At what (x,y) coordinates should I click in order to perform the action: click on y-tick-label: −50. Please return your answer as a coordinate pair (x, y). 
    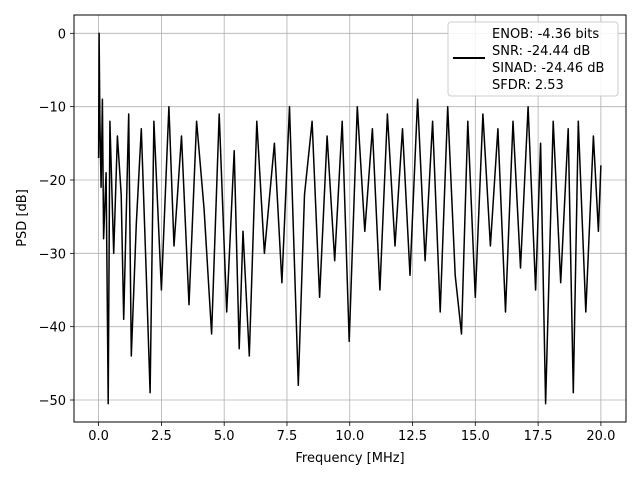
    Looking at the image, I should click on (52, 401).